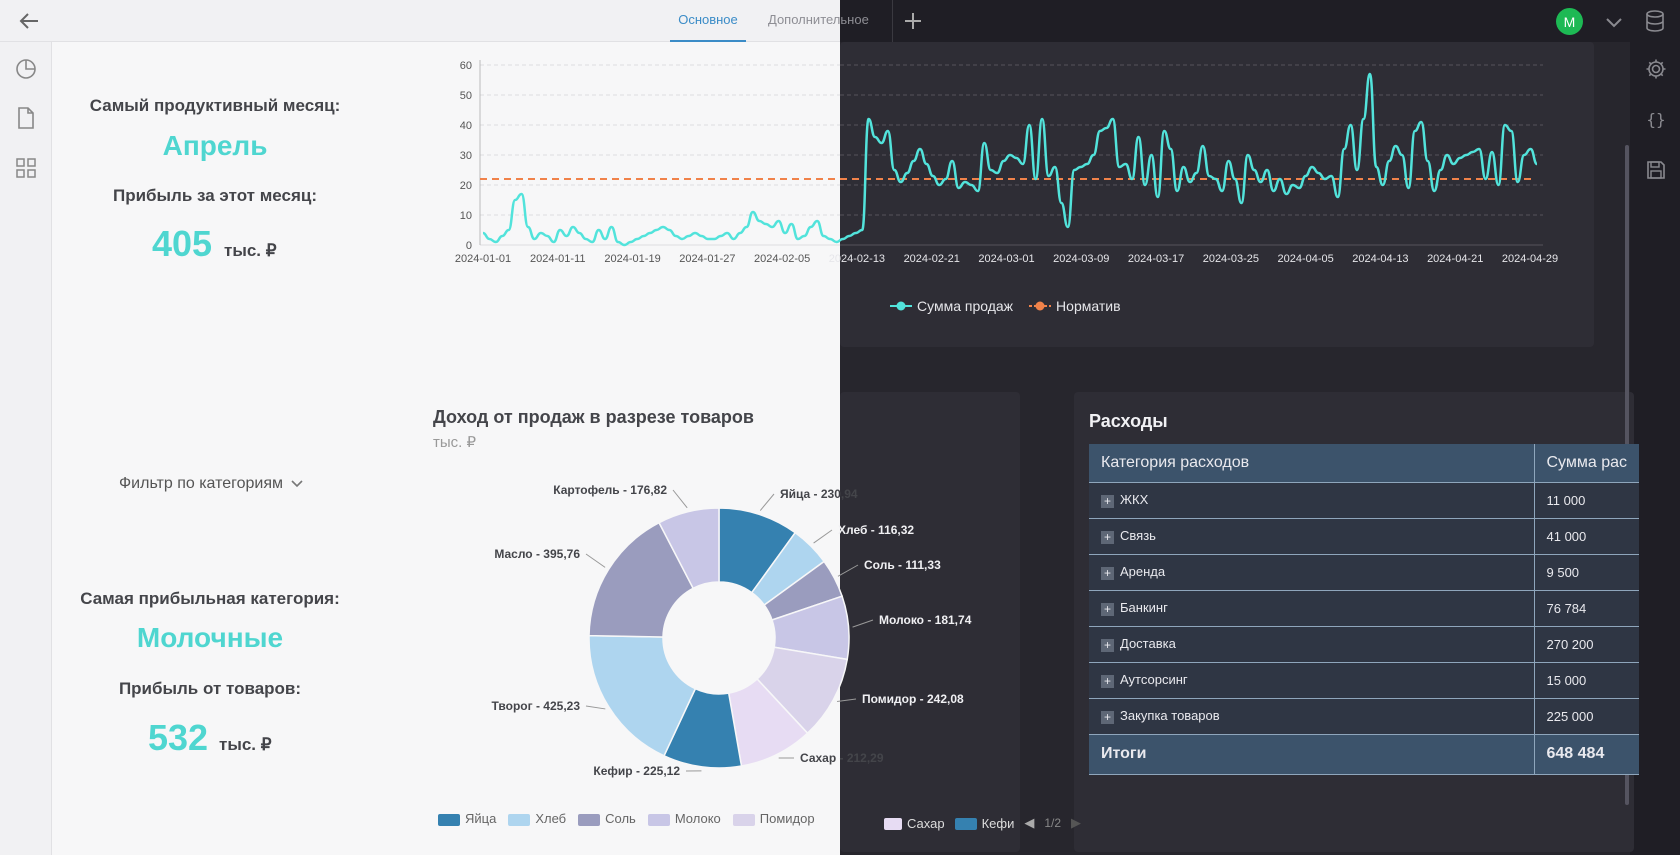 The image size is (1680, 855). I want to click on tab-additional: Дополнительное, so click(818, 19).